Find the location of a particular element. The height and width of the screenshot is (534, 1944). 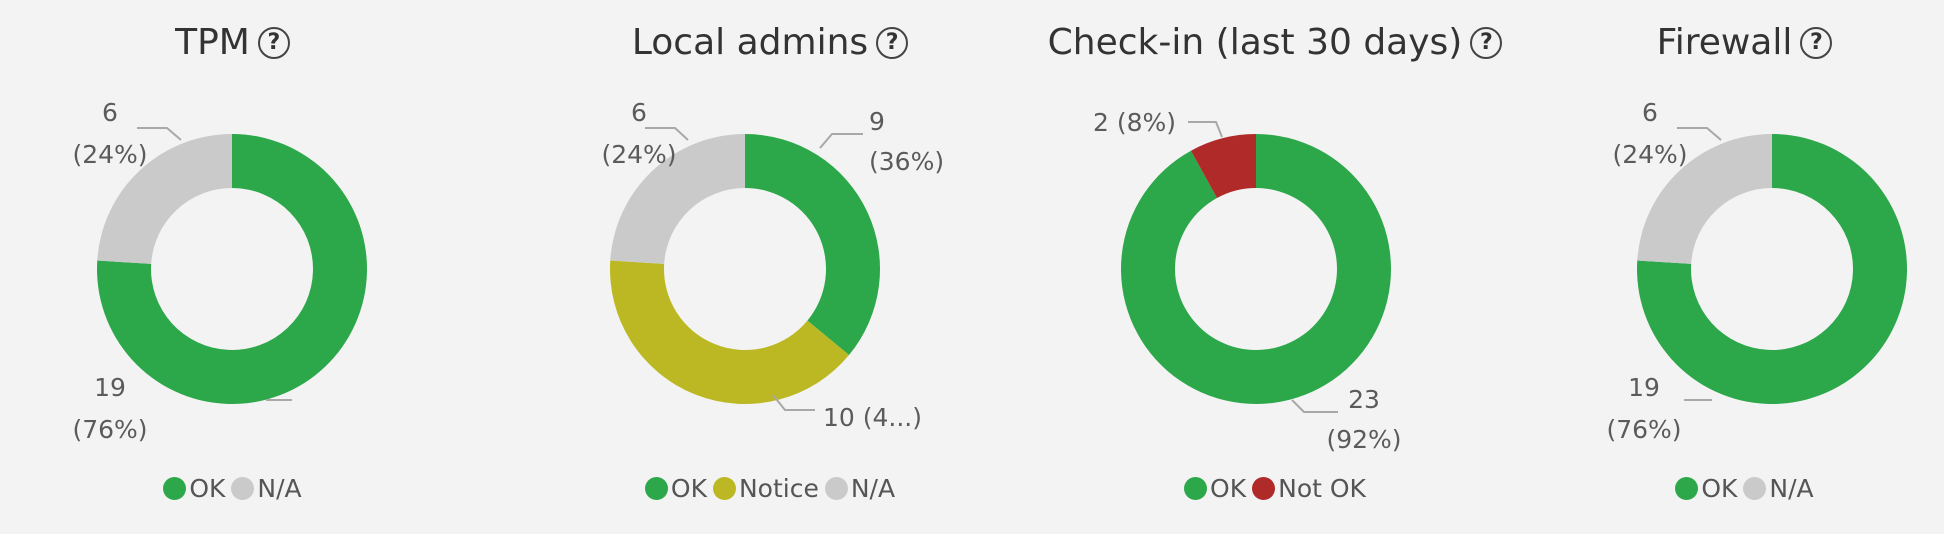

data-label-ok: 23 (92%) is located at coordinates (1363, 419).